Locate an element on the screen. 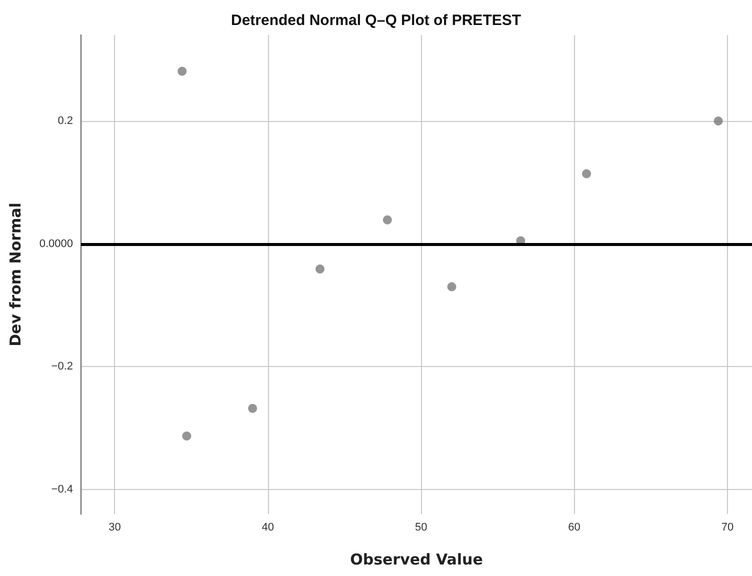 The image size is (752, 576). x-tick-label: 60 is located at coordinates (574, 528).